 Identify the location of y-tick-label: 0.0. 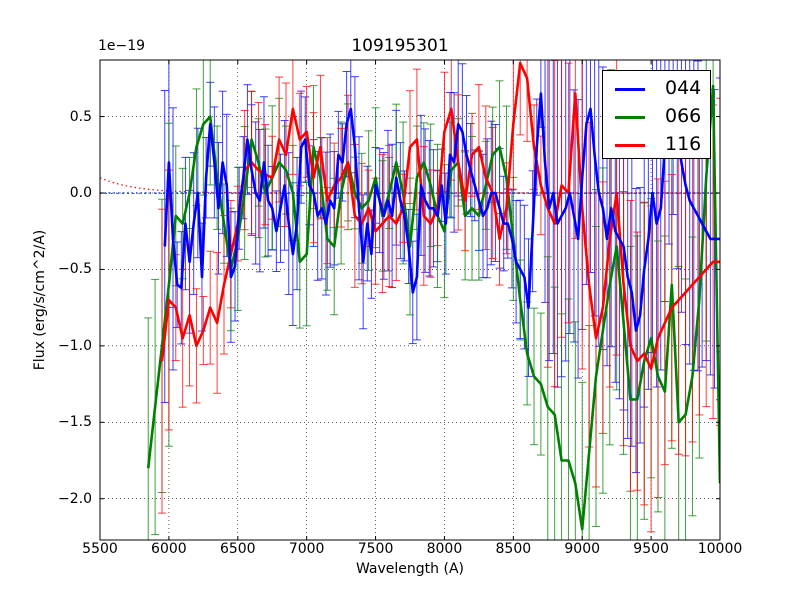
(80, 192).